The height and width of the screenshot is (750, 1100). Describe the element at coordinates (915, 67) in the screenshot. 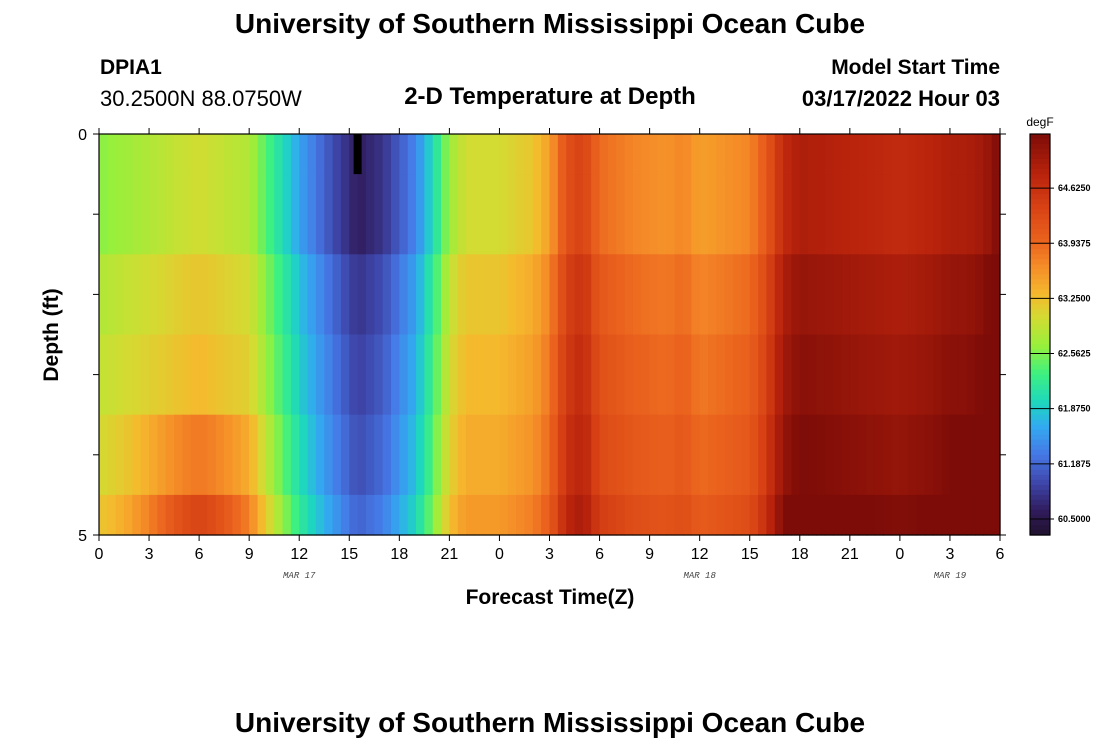

I see `model-start-label: Model Start Time` at that location.